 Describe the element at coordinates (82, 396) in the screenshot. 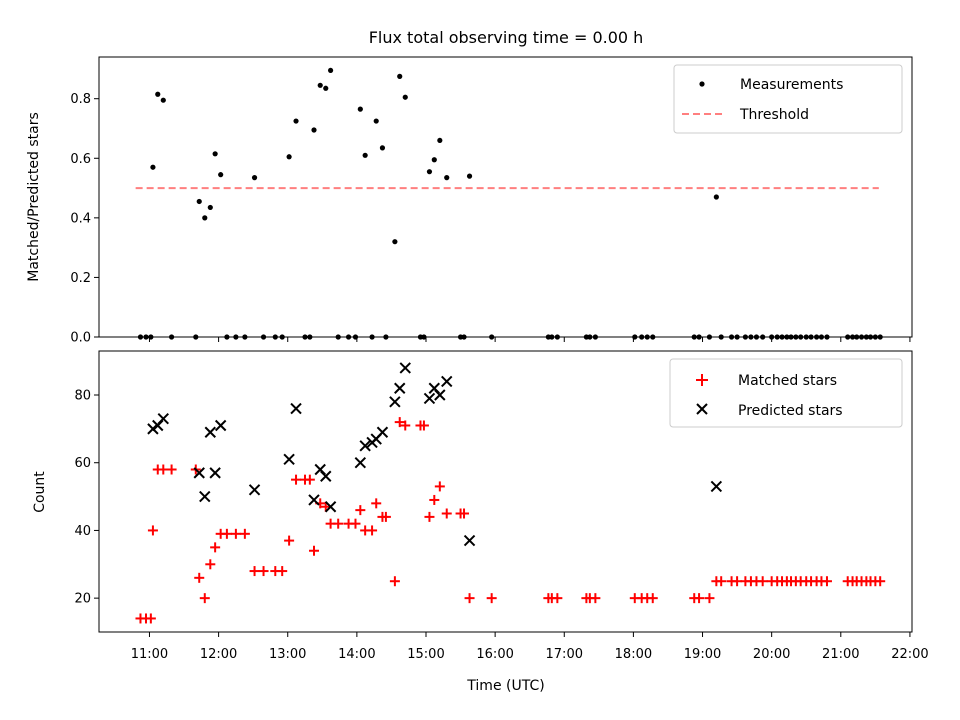

I see `bottom-y-tick-label: 80` at that location.